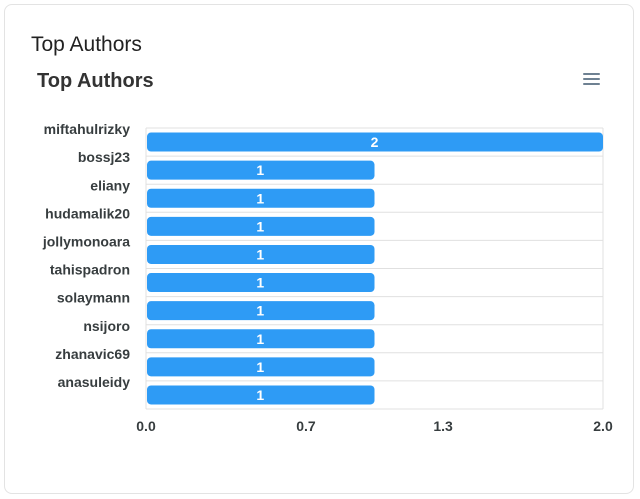  Describe the element at coordinates (146, 426) in the screenshot. I see `x-tick-label: 0.0` at that location.